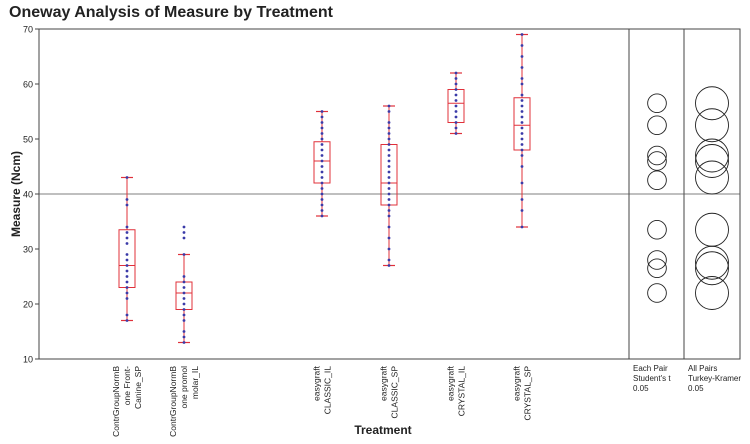 The width and height of the screenshot is (750, 444). What do you see at coordinates (28, 30) in the screenshot?
I see `y-tick-label: 70` at bounding box center [28, 30].